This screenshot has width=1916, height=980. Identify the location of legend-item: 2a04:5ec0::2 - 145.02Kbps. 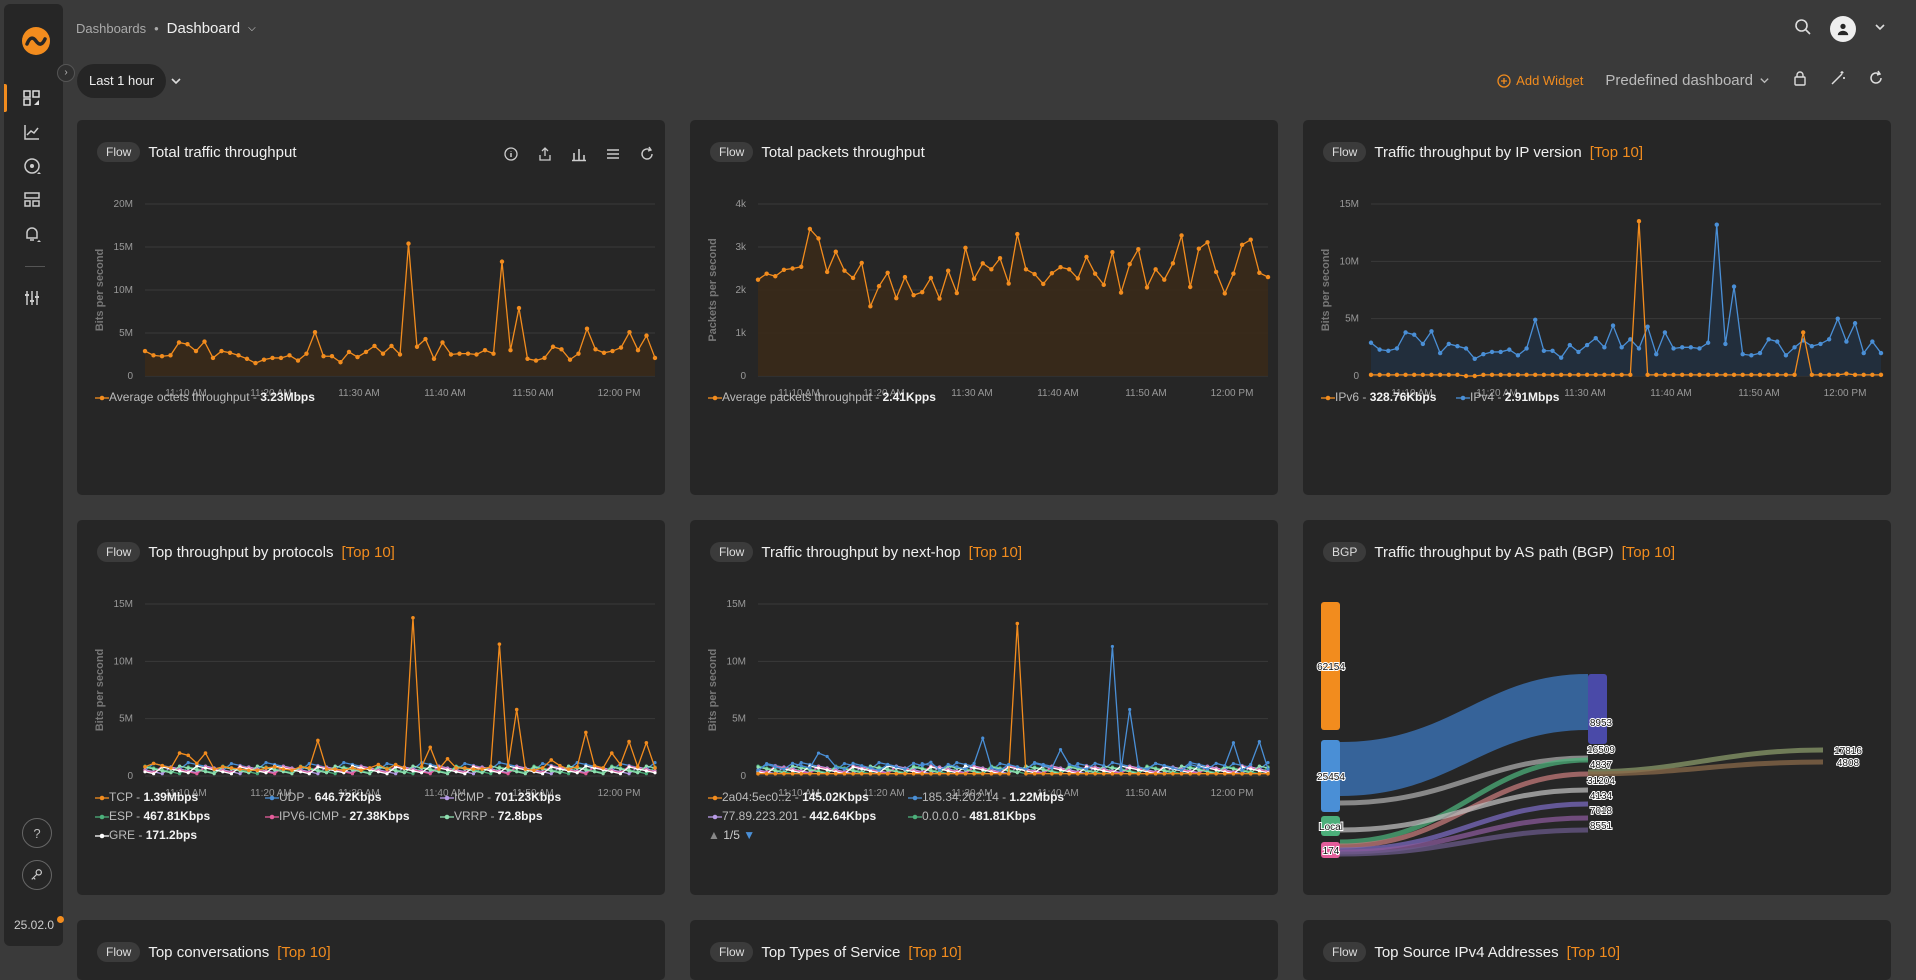
(788, 797).